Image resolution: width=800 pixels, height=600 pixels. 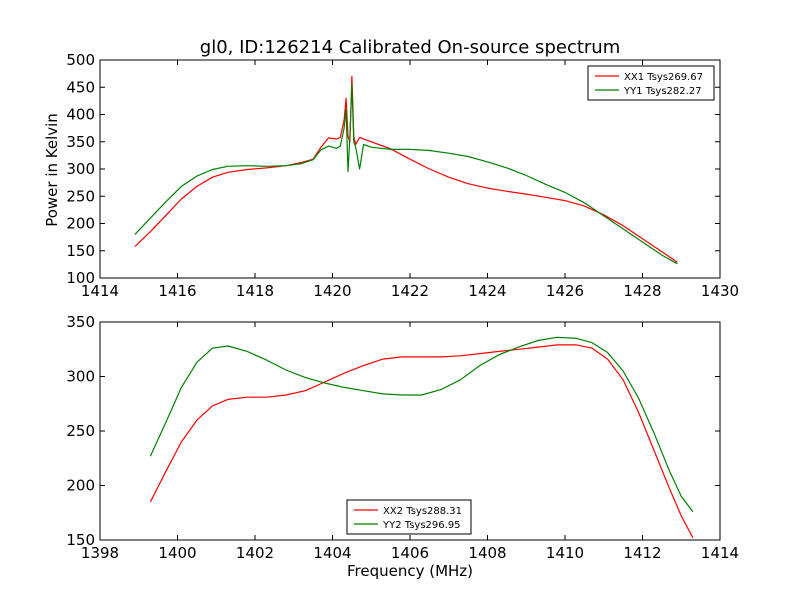 What do you see at coordinates (332, 553) in the screenshot?
I see `x-tick-label: 1404` at bounding box center [332, 553].